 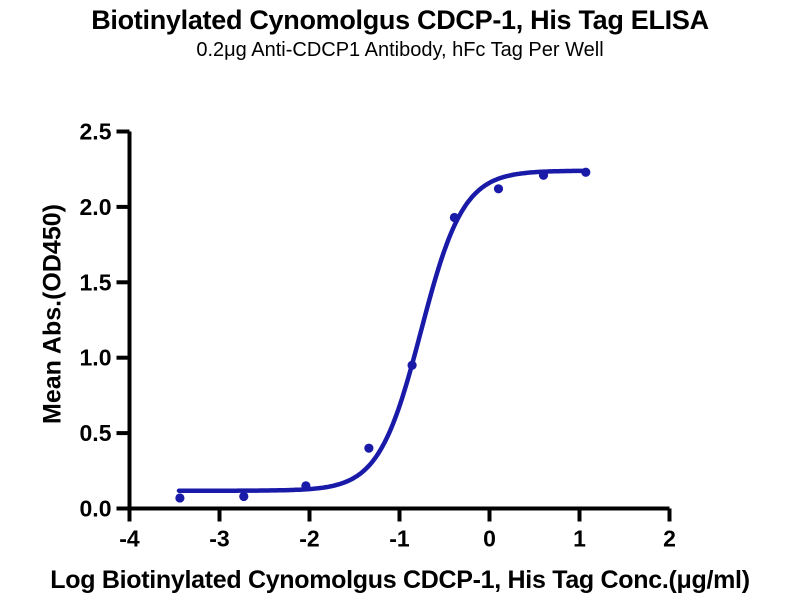 I want to click on y-tick-label: 0.0, so click(x=96, y=509).